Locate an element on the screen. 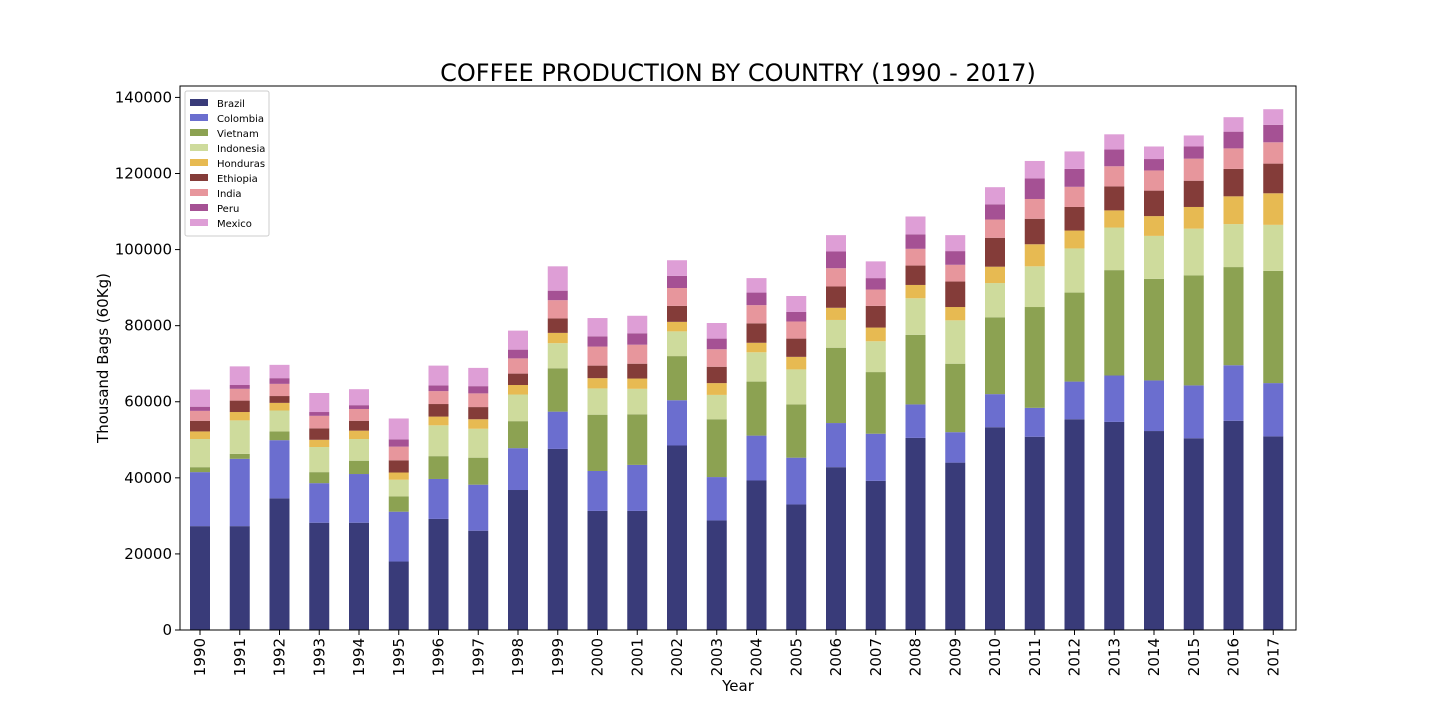 This screenshot has width=1440, height=720. bar-mexico-1990 is located at coordinates (200, 398).